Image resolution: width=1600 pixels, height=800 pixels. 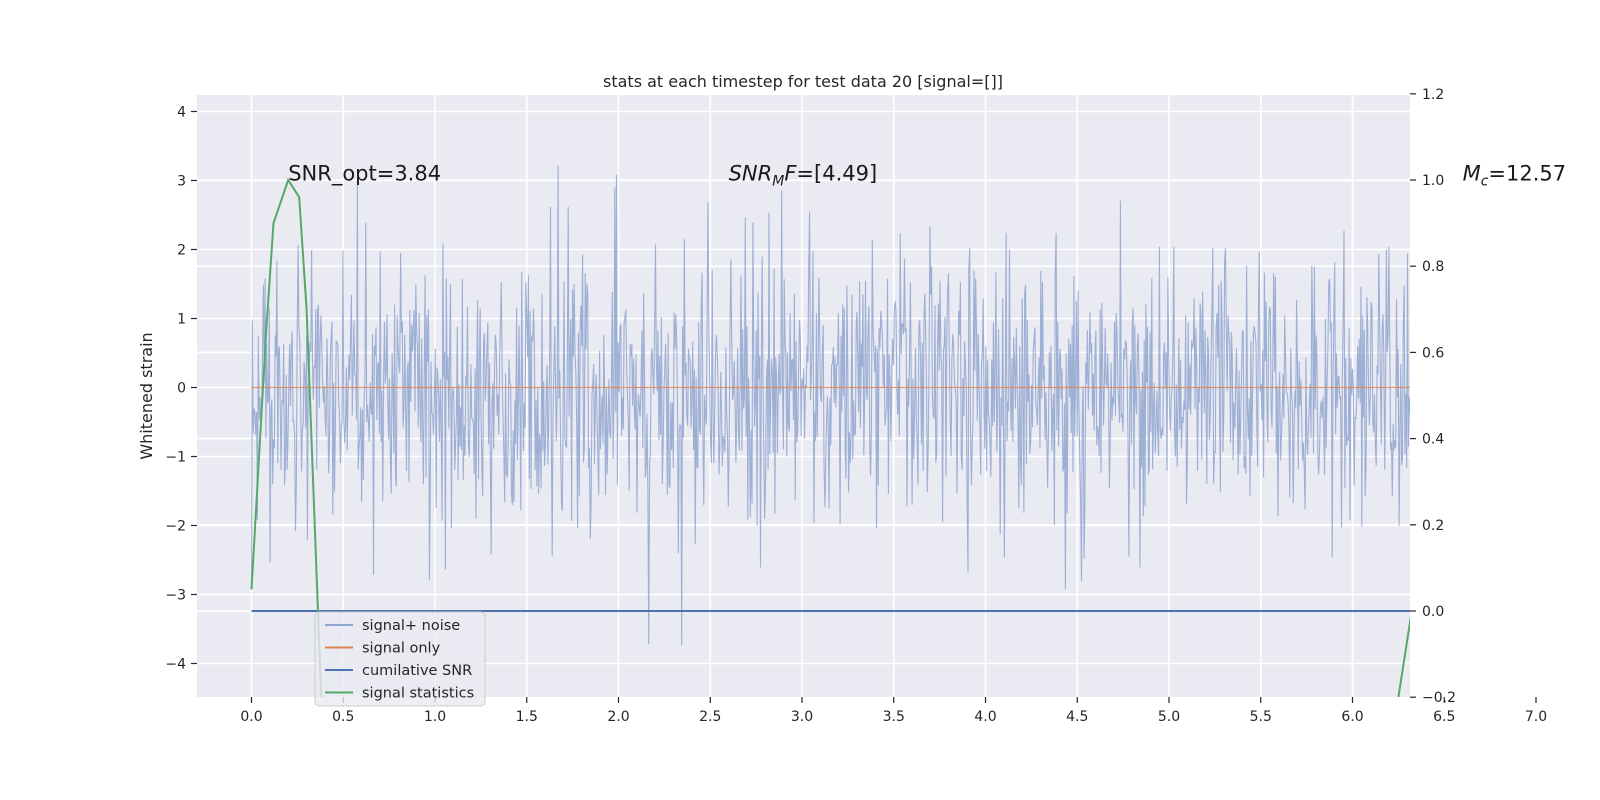 What do you see at coordinates (175, 458) in the screenshot?
I see `y-tick-label: −1` at bounding box center [175, 458].